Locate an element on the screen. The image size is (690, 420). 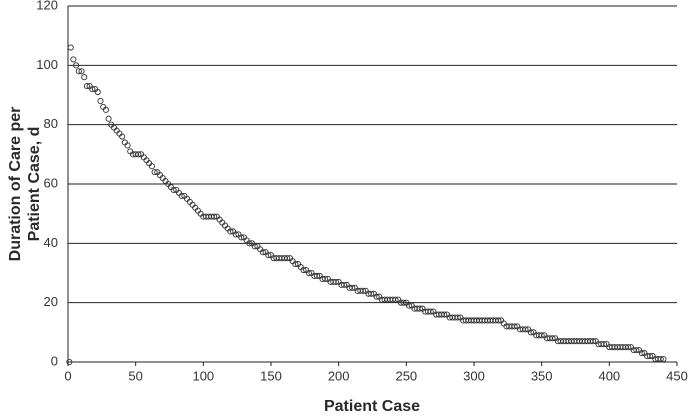
y-tick-label: 20 is located at coordinates (51, 301).